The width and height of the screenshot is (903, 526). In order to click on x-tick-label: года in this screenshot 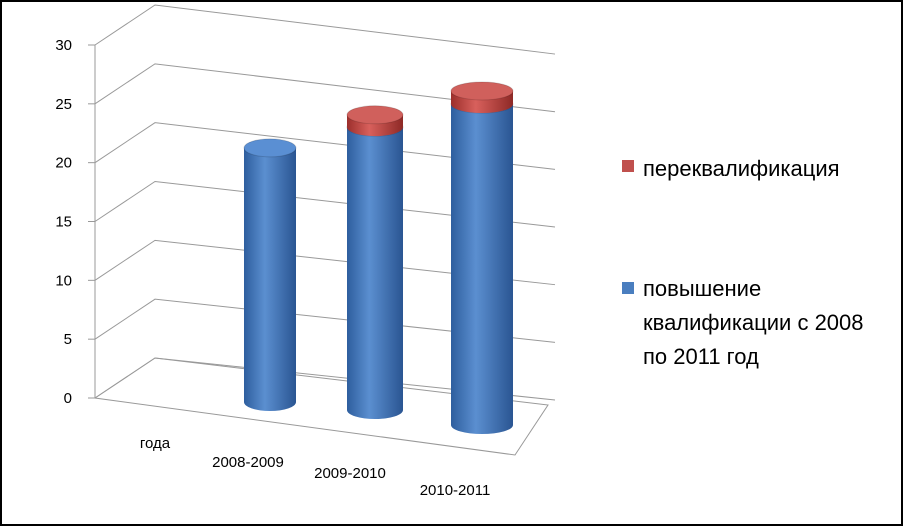, I will do `click(155, 443)`.